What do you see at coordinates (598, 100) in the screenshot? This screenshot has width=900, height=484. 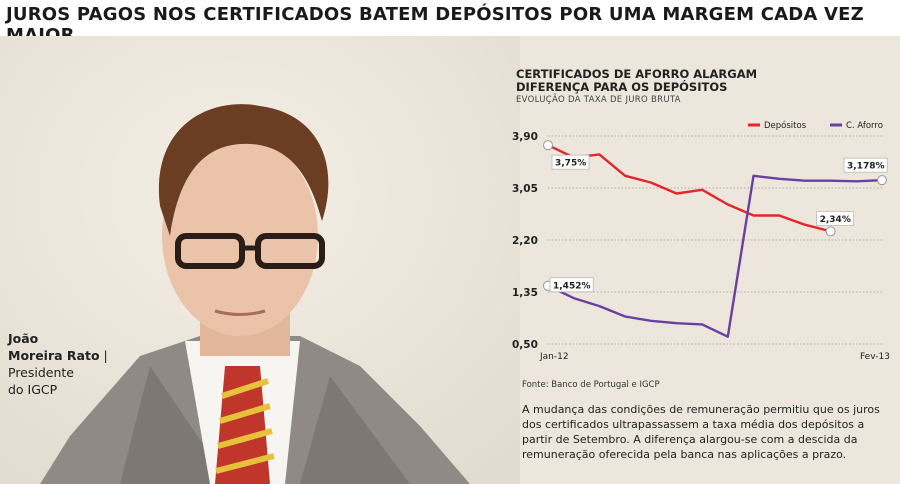 I see `chart-subtitle: EVOLUÇÃO DA TAXA DE JURO BRUTA` at bounding box center [598, 100].